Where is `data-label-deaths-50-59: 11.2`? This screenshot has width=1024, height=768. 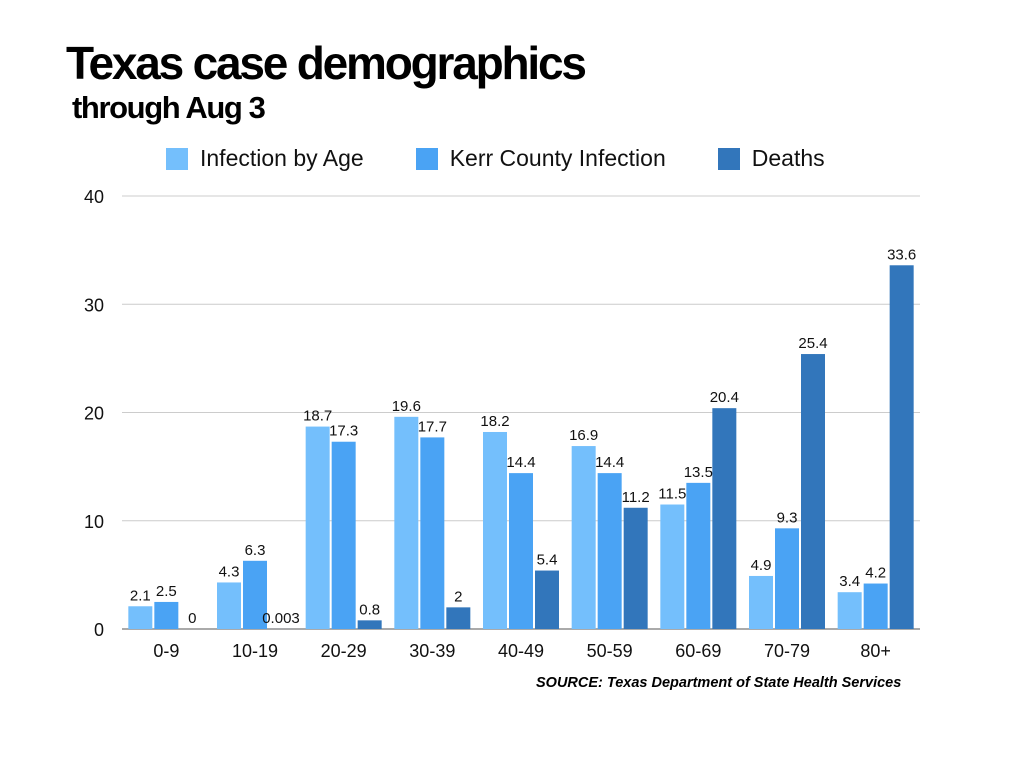
data-label-deaths-50-59: 11.2 is located at coordinates (636, 497).